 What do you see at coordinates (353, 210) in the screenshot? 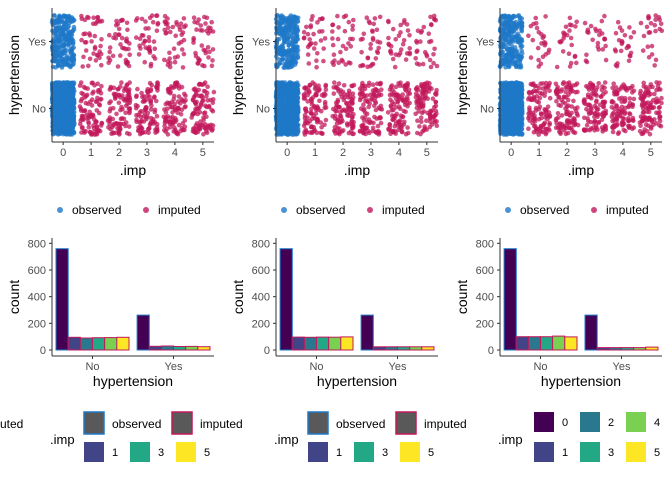
I see `scatter-legend: observed imputed` at bounding box center [353, 210].